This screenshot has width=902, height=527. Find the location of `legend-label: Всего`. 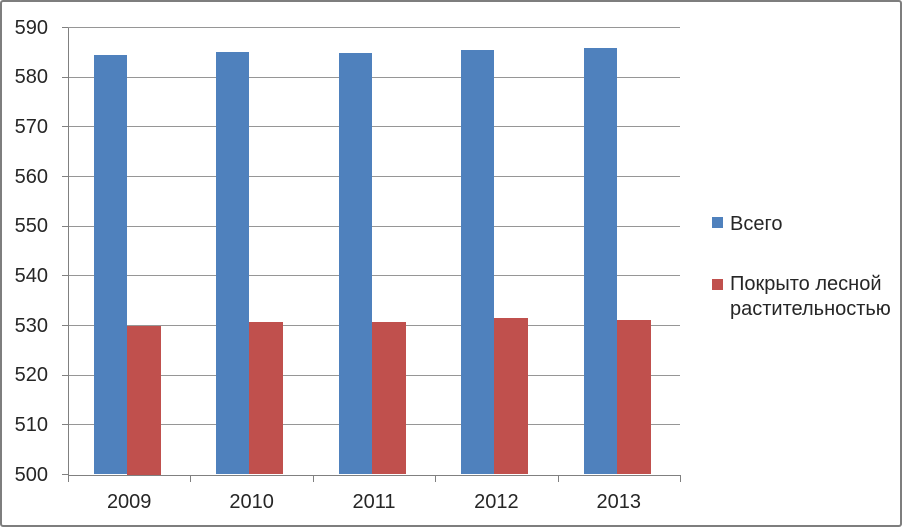

legend-label: Всего is located at coordinates (756, 224).